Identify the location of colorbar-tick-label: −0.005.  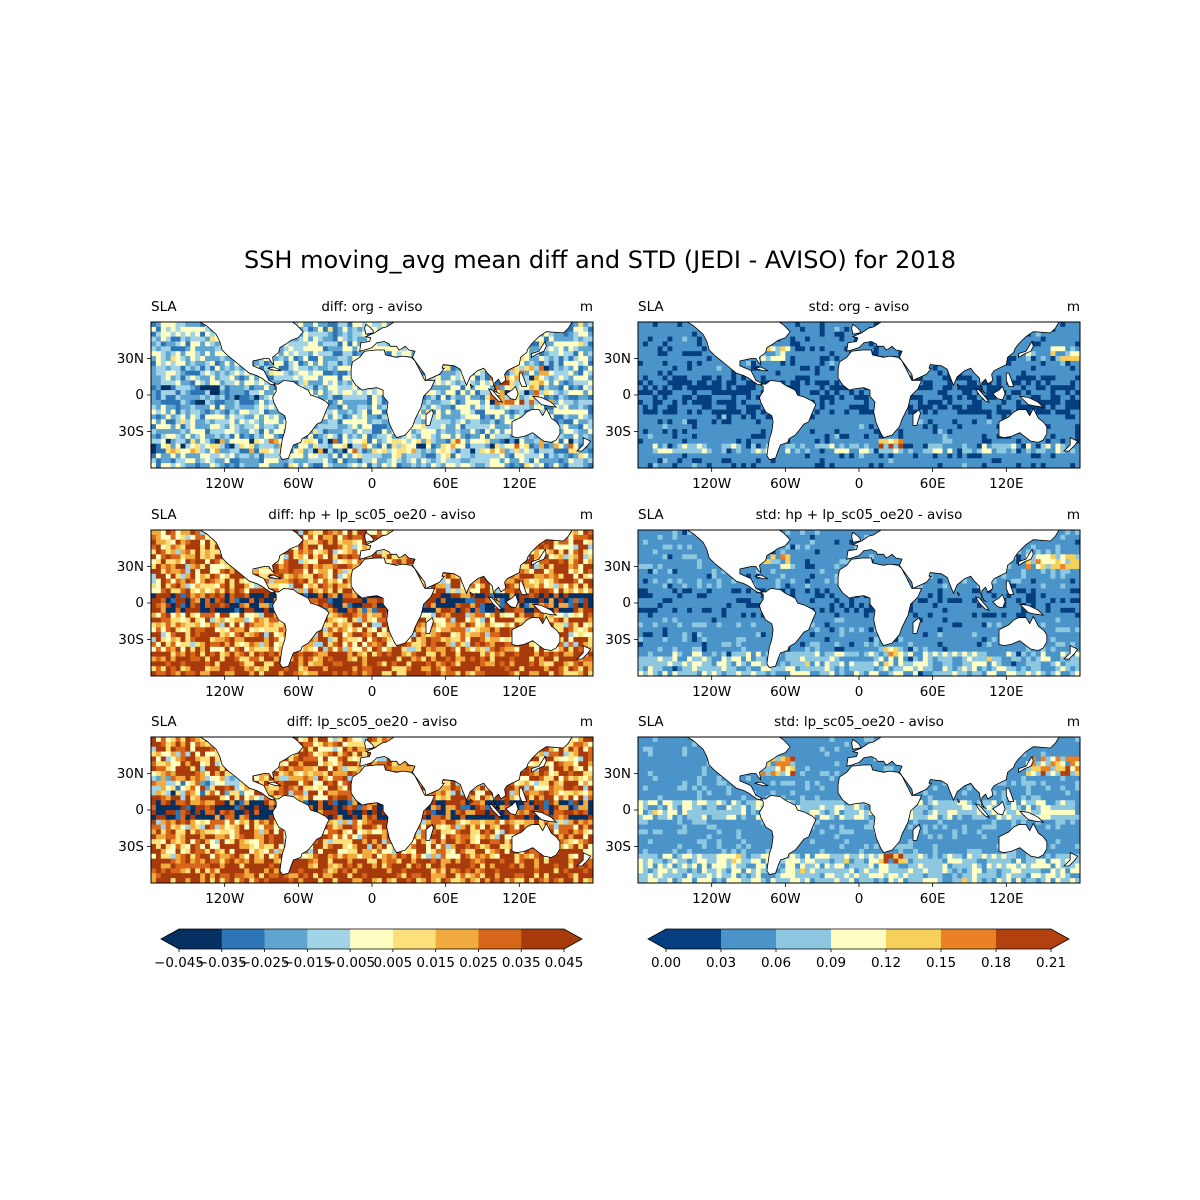
(350, 963).